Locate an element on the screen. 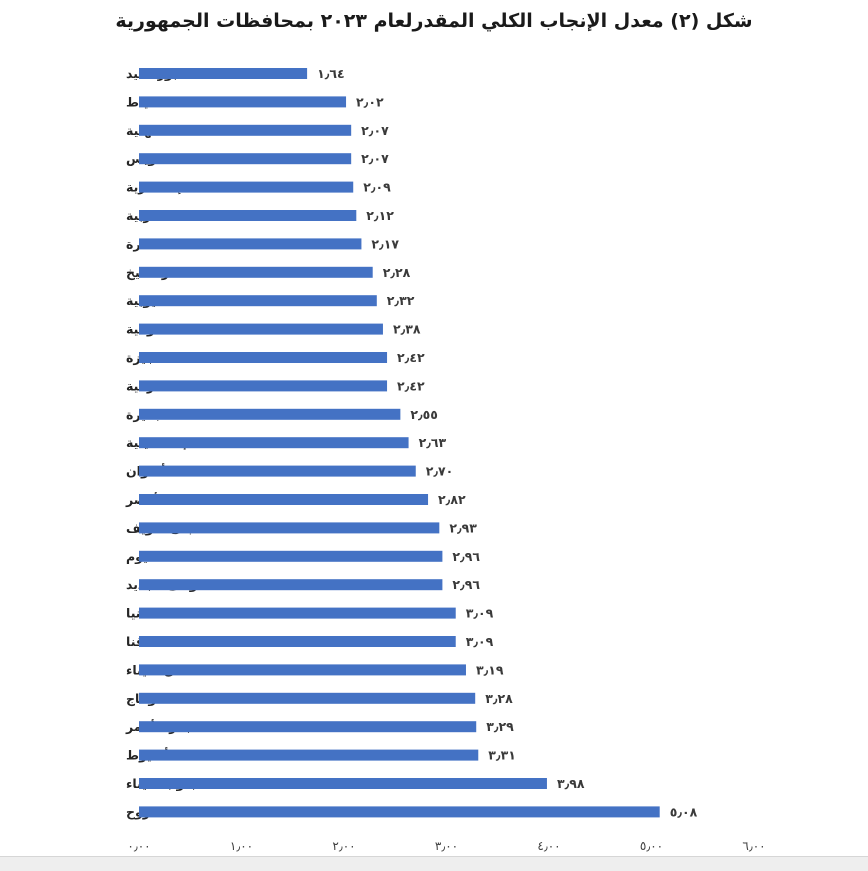 Image resolution: width=868 pixels, height=871 pixels. value-label: ٢٫٥٥ is located at coordinates (424, 414).